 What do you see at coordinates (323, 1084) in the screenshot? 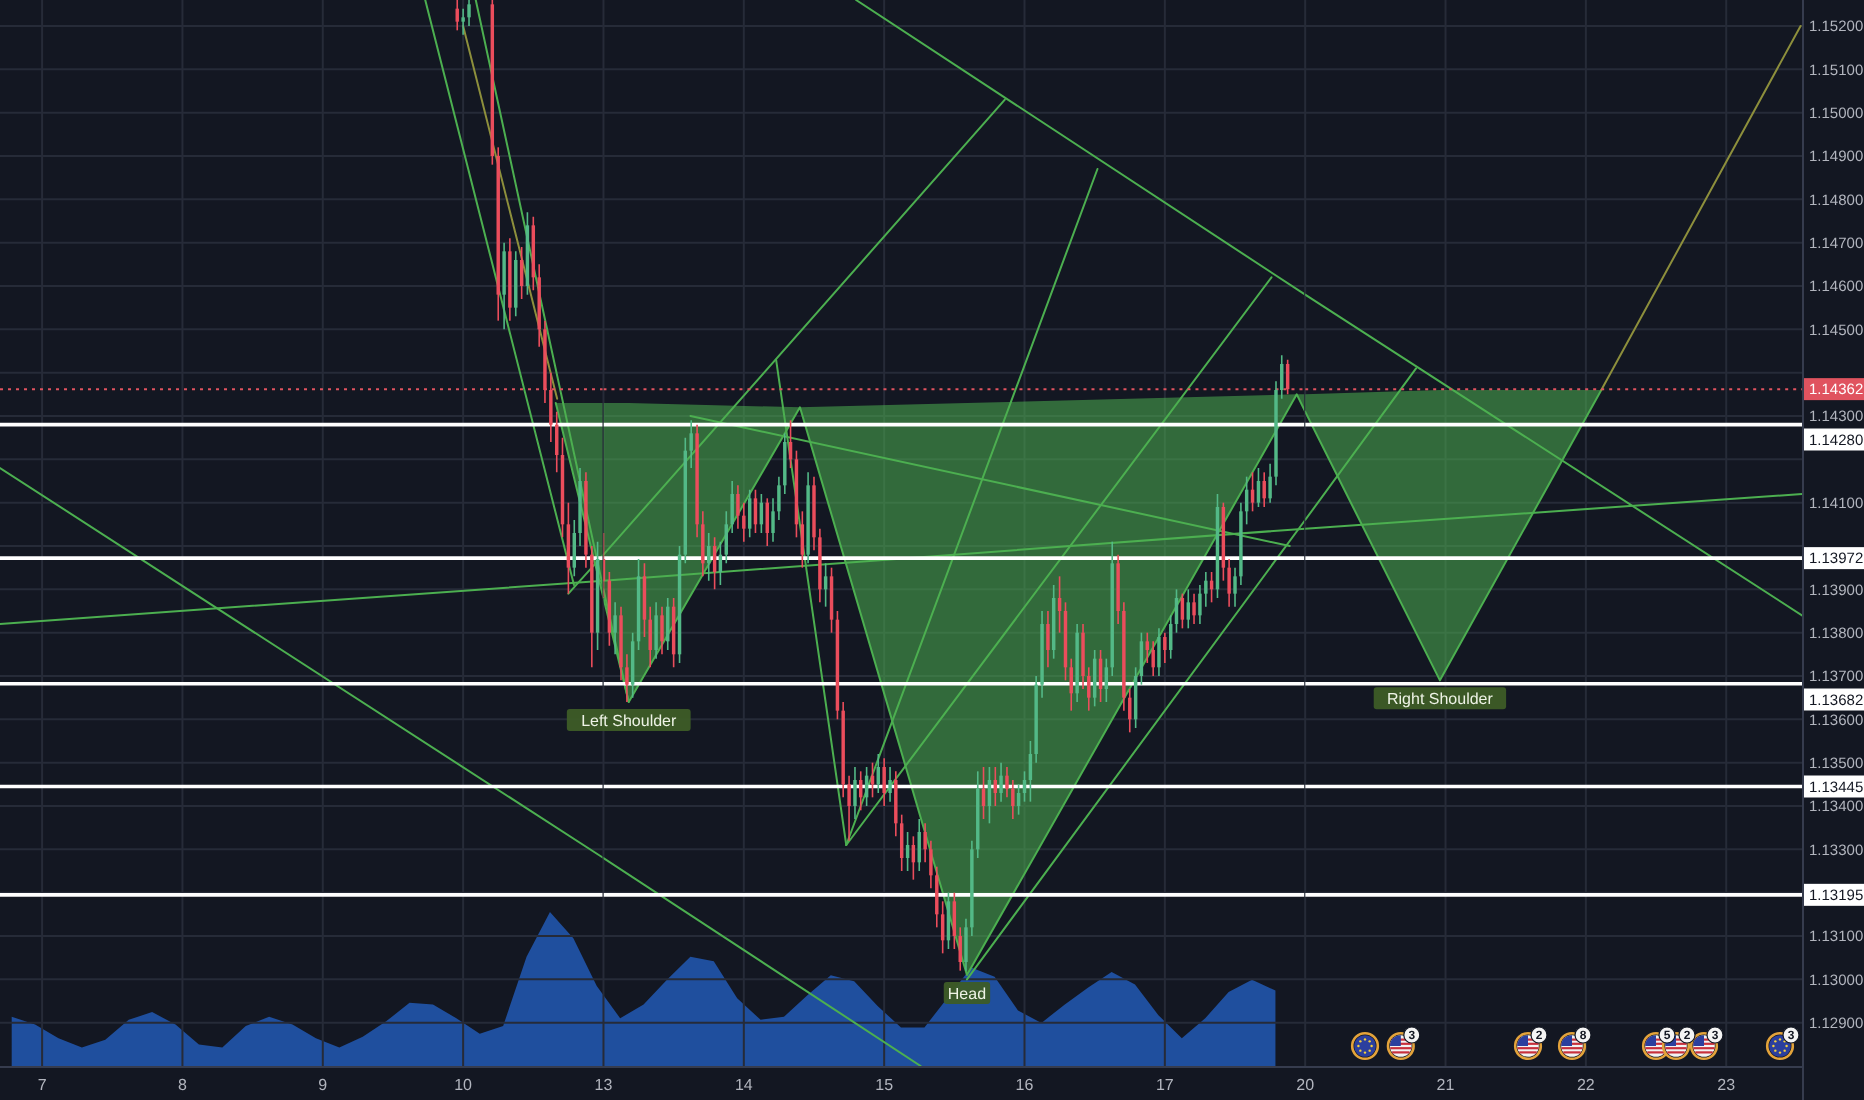
I see `x-tick-label: 9` at bounding box center [323, 1084].